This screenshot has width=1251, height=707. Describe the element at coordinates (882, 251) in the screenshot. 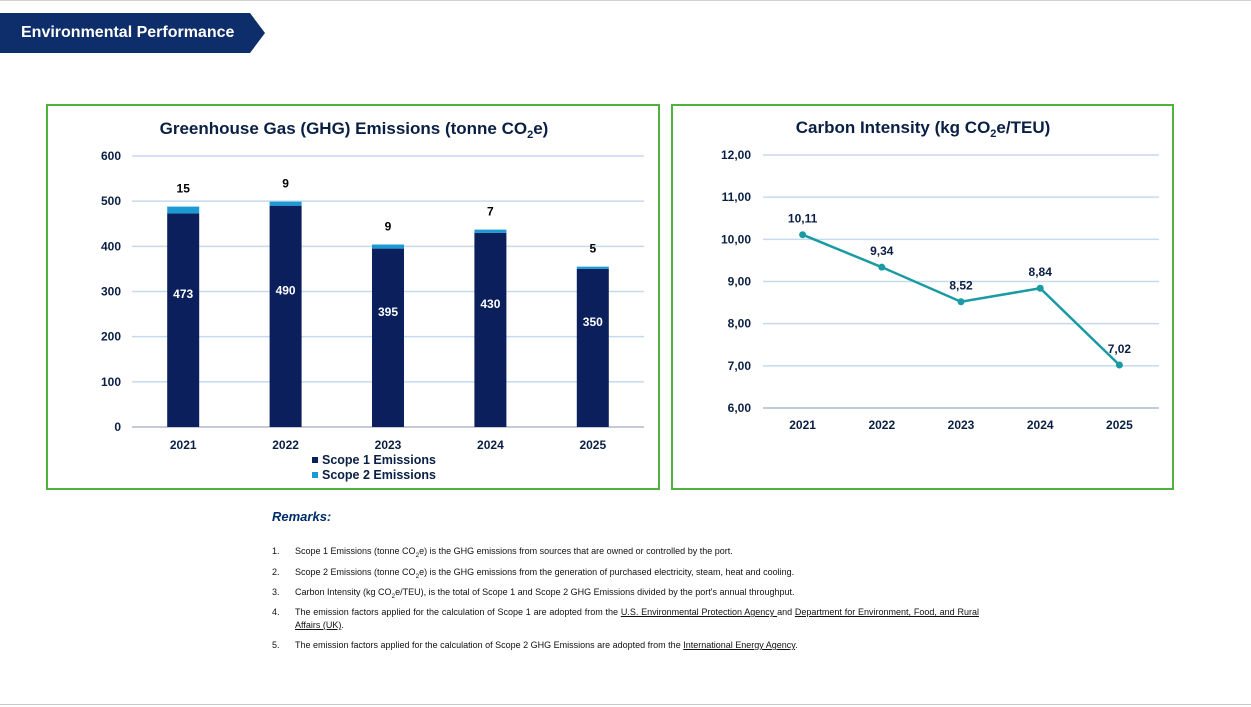

I see `intensity-value-label: 9,34` at that location.